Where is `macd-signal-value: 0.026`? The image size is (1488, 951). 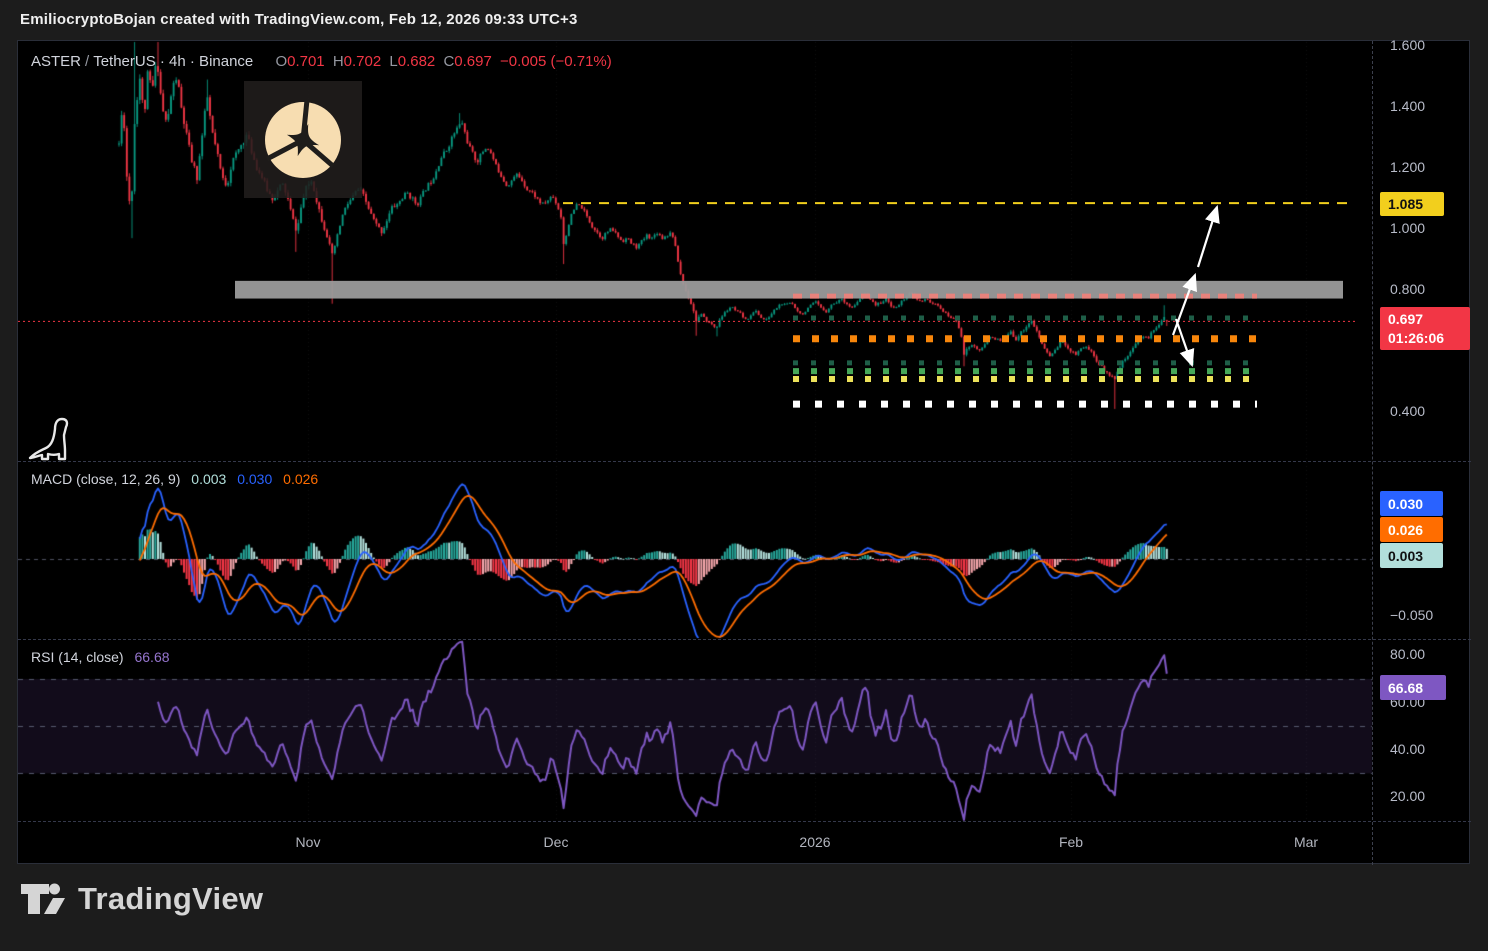
macd-signal-value: 0.026 is located at coordinates (301, 479).